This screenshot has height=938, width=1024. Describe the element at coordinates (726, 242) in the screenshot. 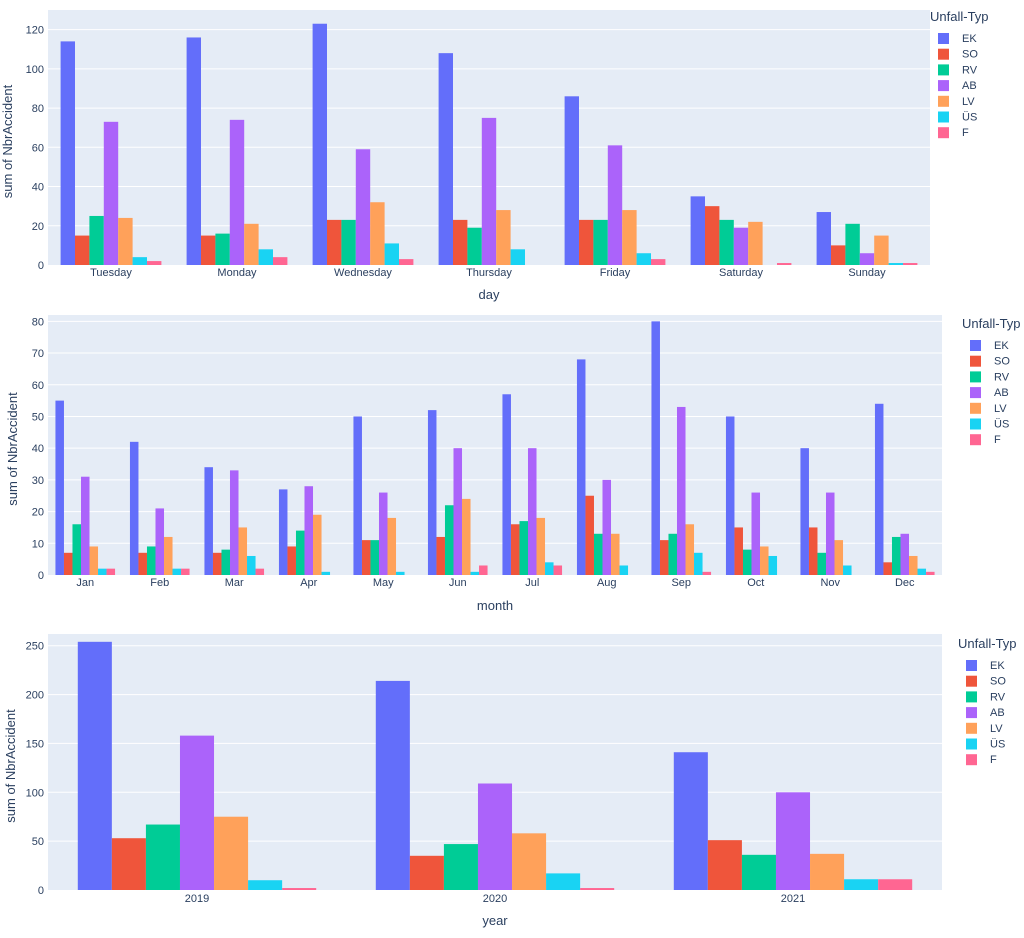

I see `bar-RV-Saturday` at that location.